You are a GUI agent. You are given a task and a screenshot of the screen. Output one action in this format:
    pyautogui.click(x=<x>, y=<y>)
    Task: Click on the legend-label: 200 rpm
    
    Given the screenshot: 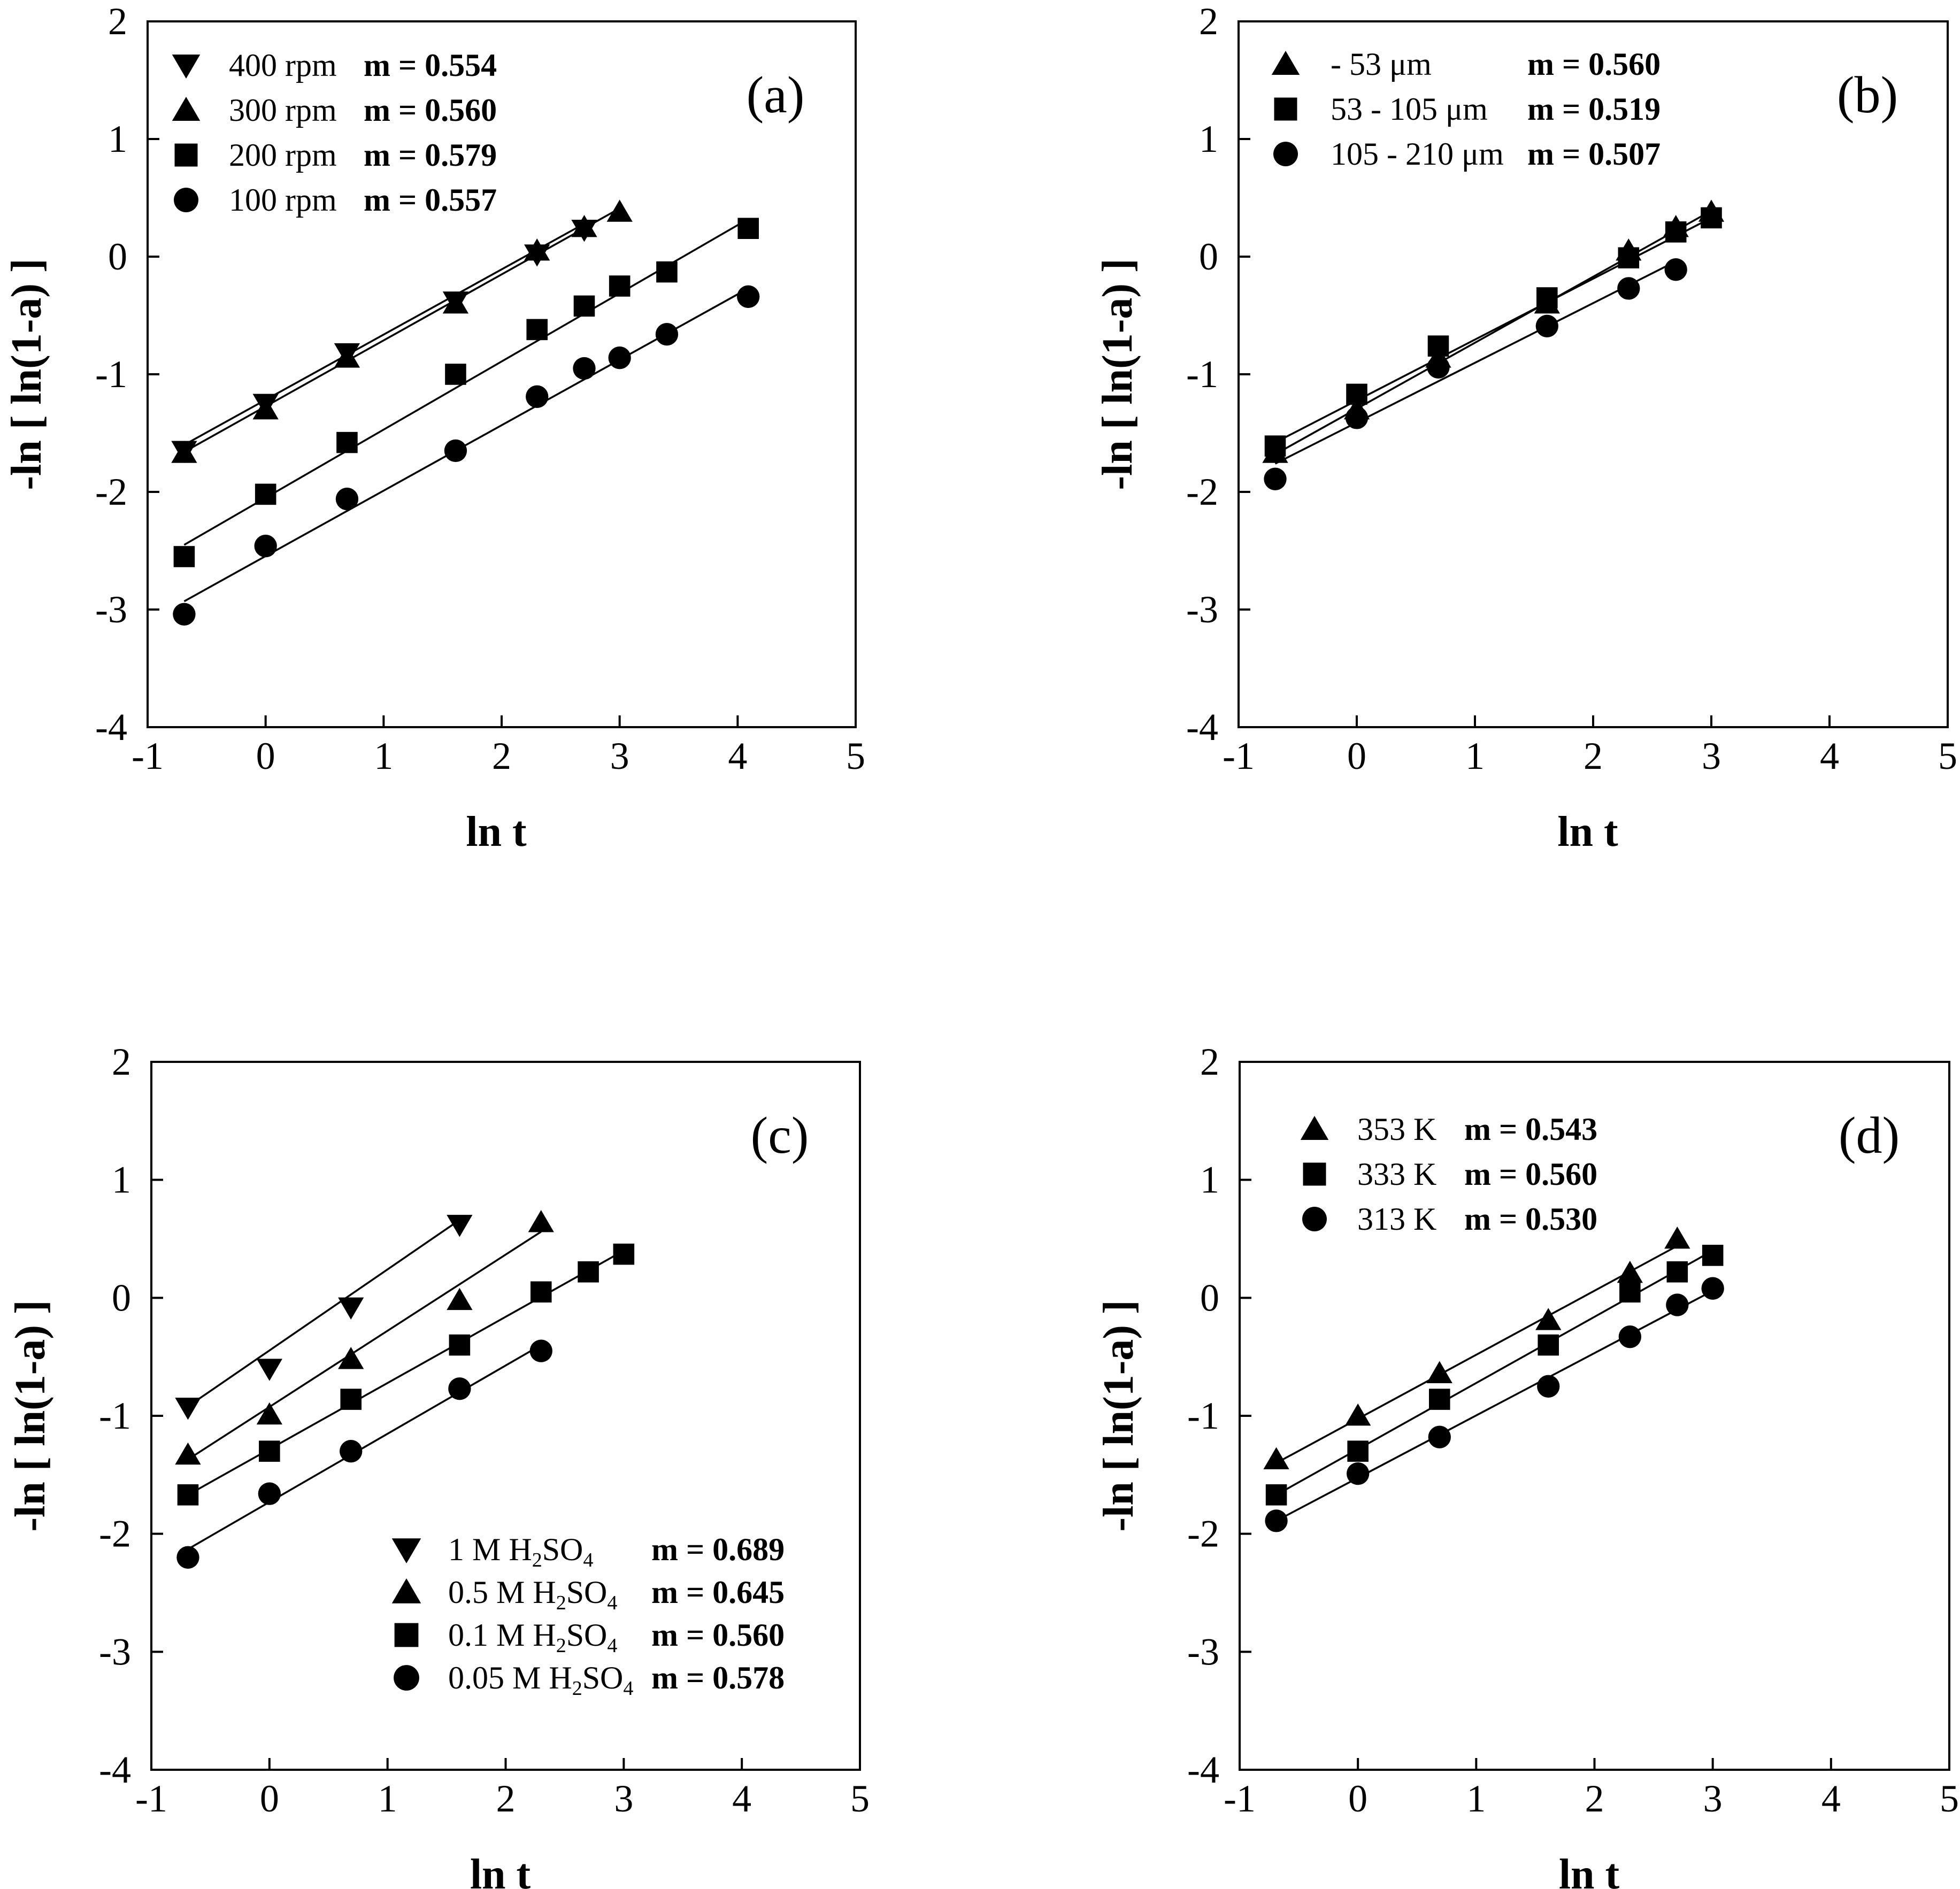 What is the action you would take?
    pyautogui.click(x=283, y=155)
    